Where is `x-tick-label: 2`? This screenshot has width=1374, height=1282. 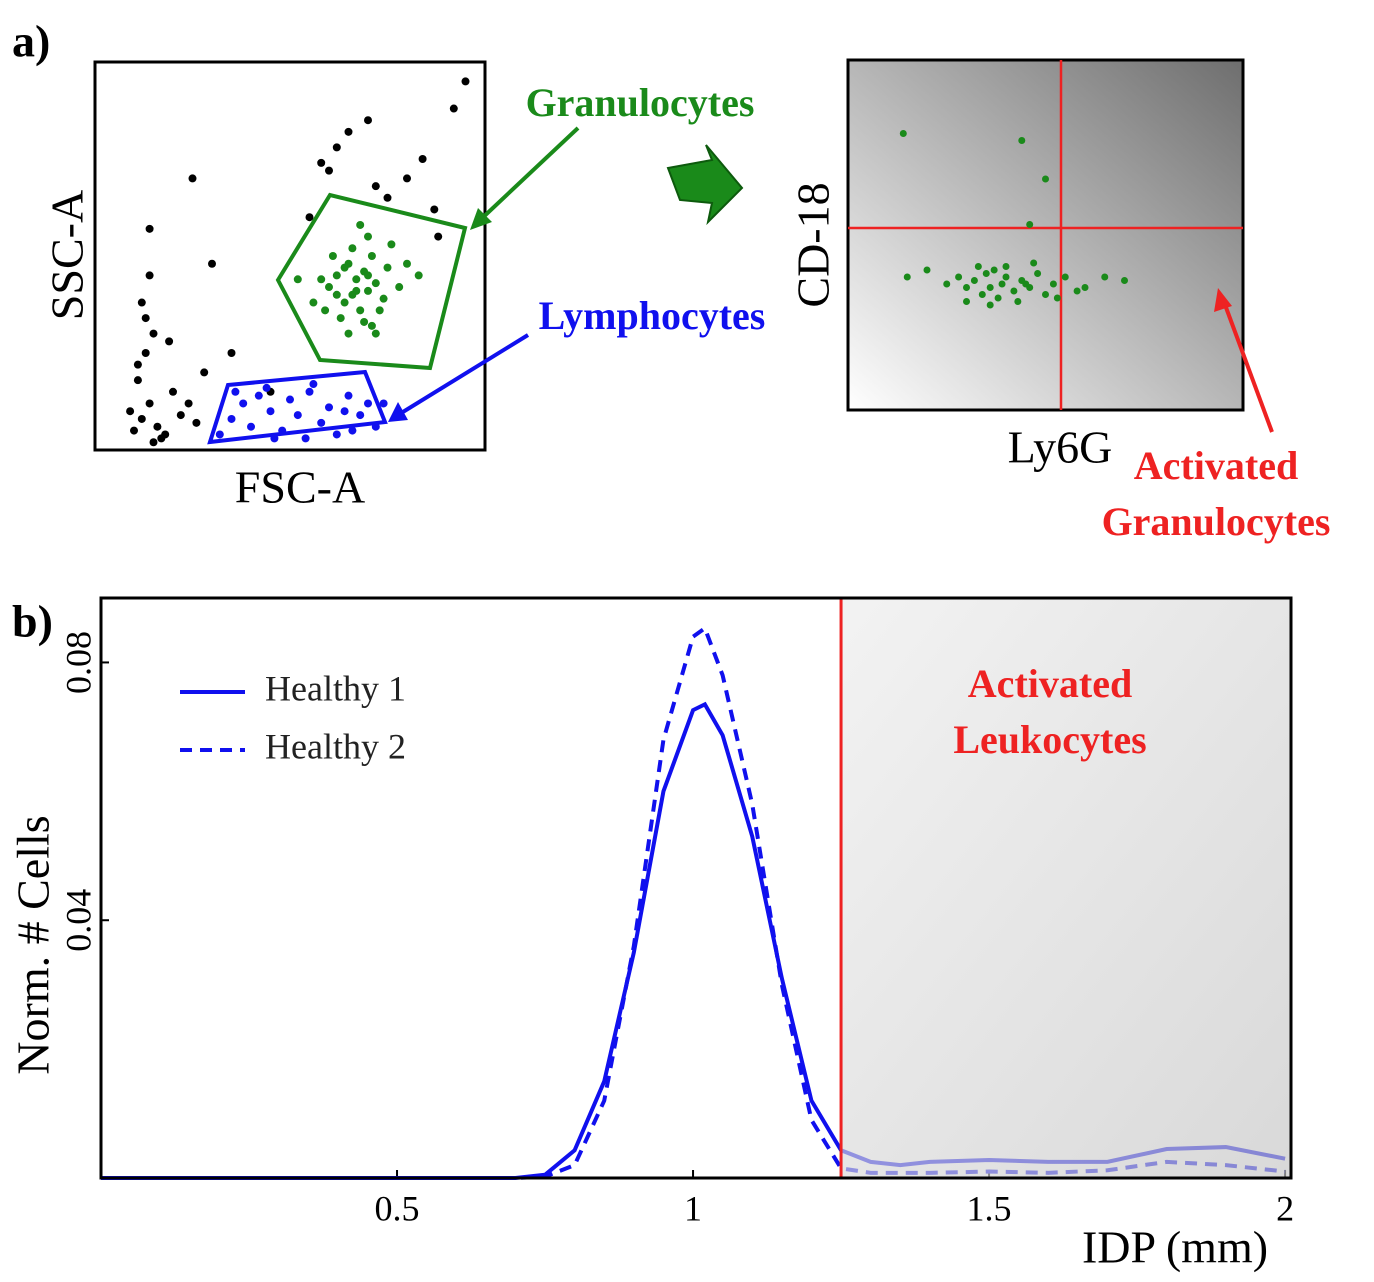
x-tick-label: 2 is located at coordinates (1285, 1208).